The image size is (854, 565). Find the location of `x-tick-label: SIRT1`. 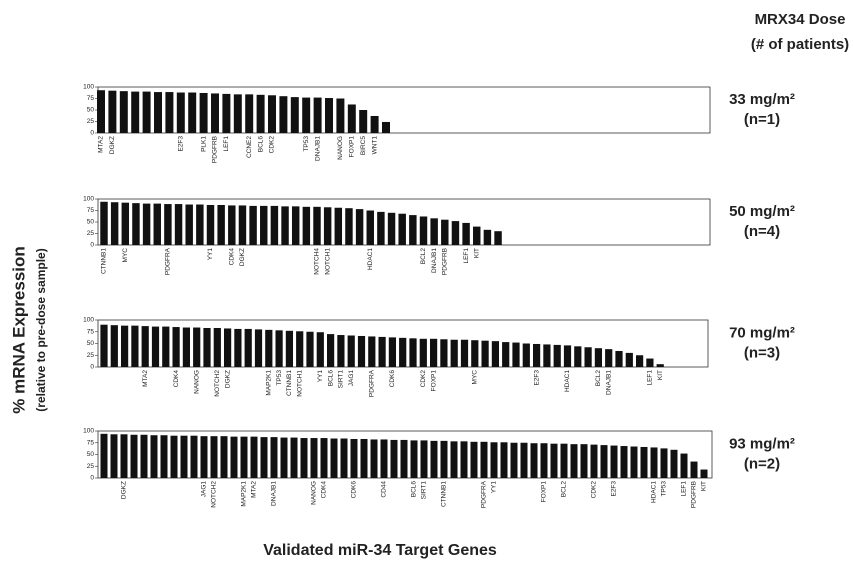

x-tick-label: SIRT1 is located at coordinates (424, 490).